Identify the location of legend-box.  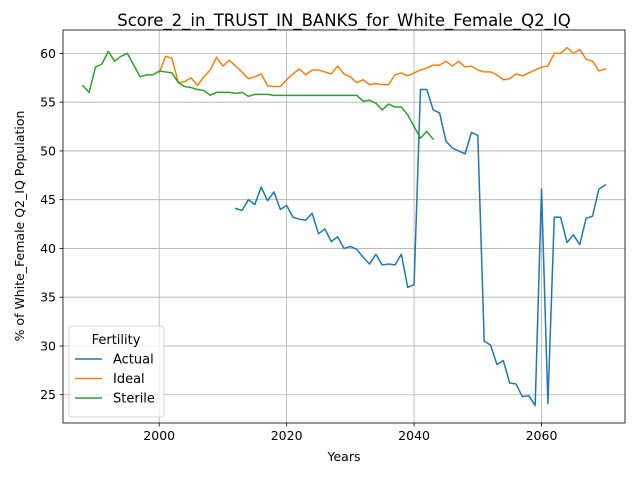
(116, 371).